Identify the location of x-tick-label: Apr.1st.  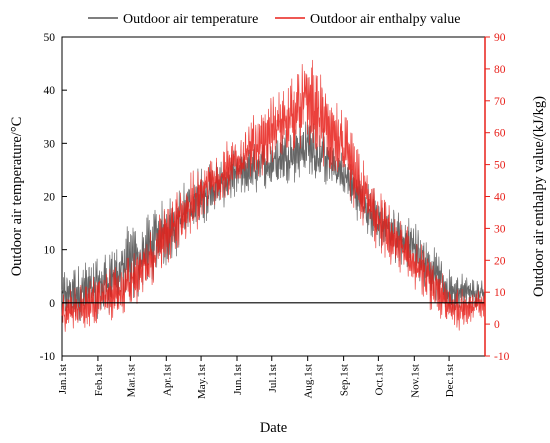
(167, 380).